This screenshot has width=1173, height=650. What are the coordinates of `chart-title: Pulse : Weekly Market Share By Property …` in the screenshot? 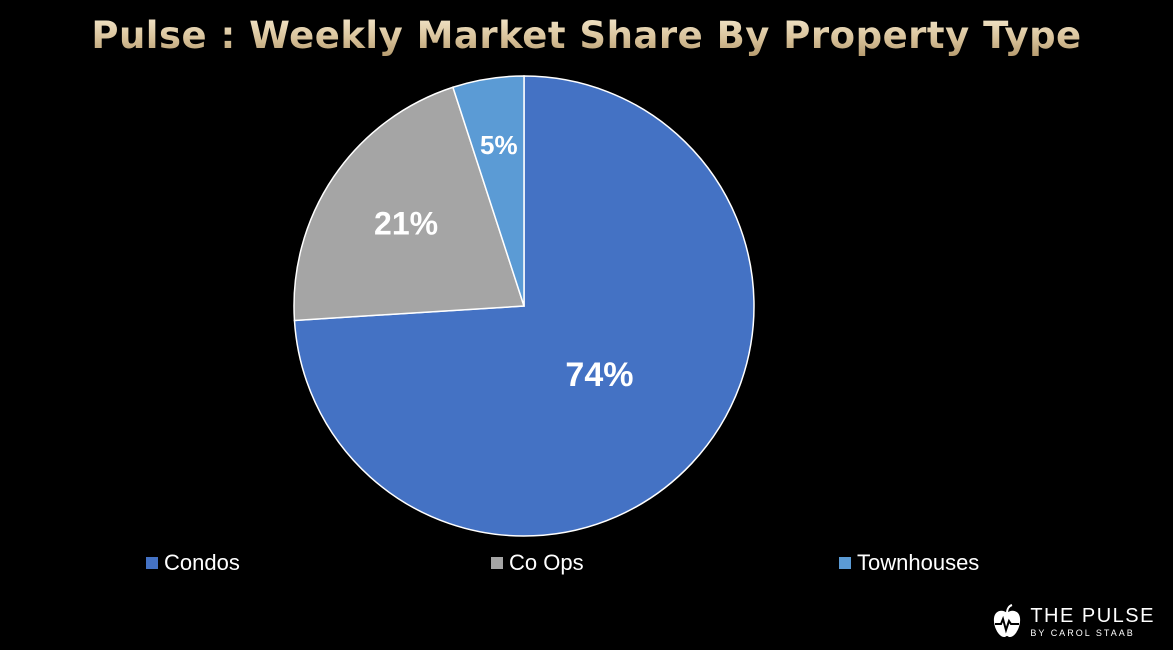 It's located at (586, 35).